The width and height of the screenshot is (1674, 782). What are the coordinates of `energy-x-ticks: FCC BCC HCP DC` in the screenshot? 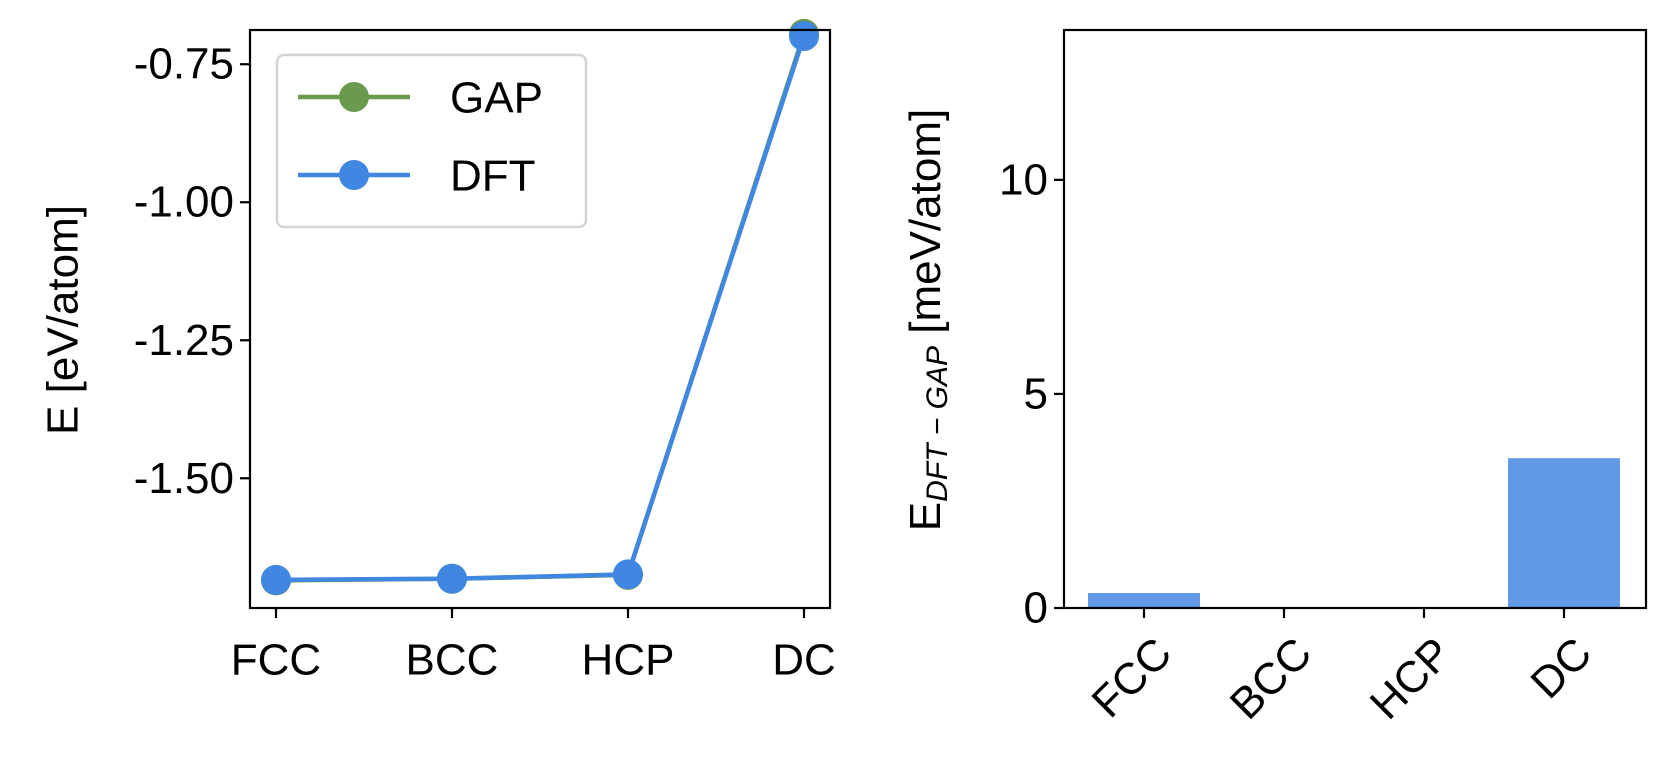 It's located at (533, 646).